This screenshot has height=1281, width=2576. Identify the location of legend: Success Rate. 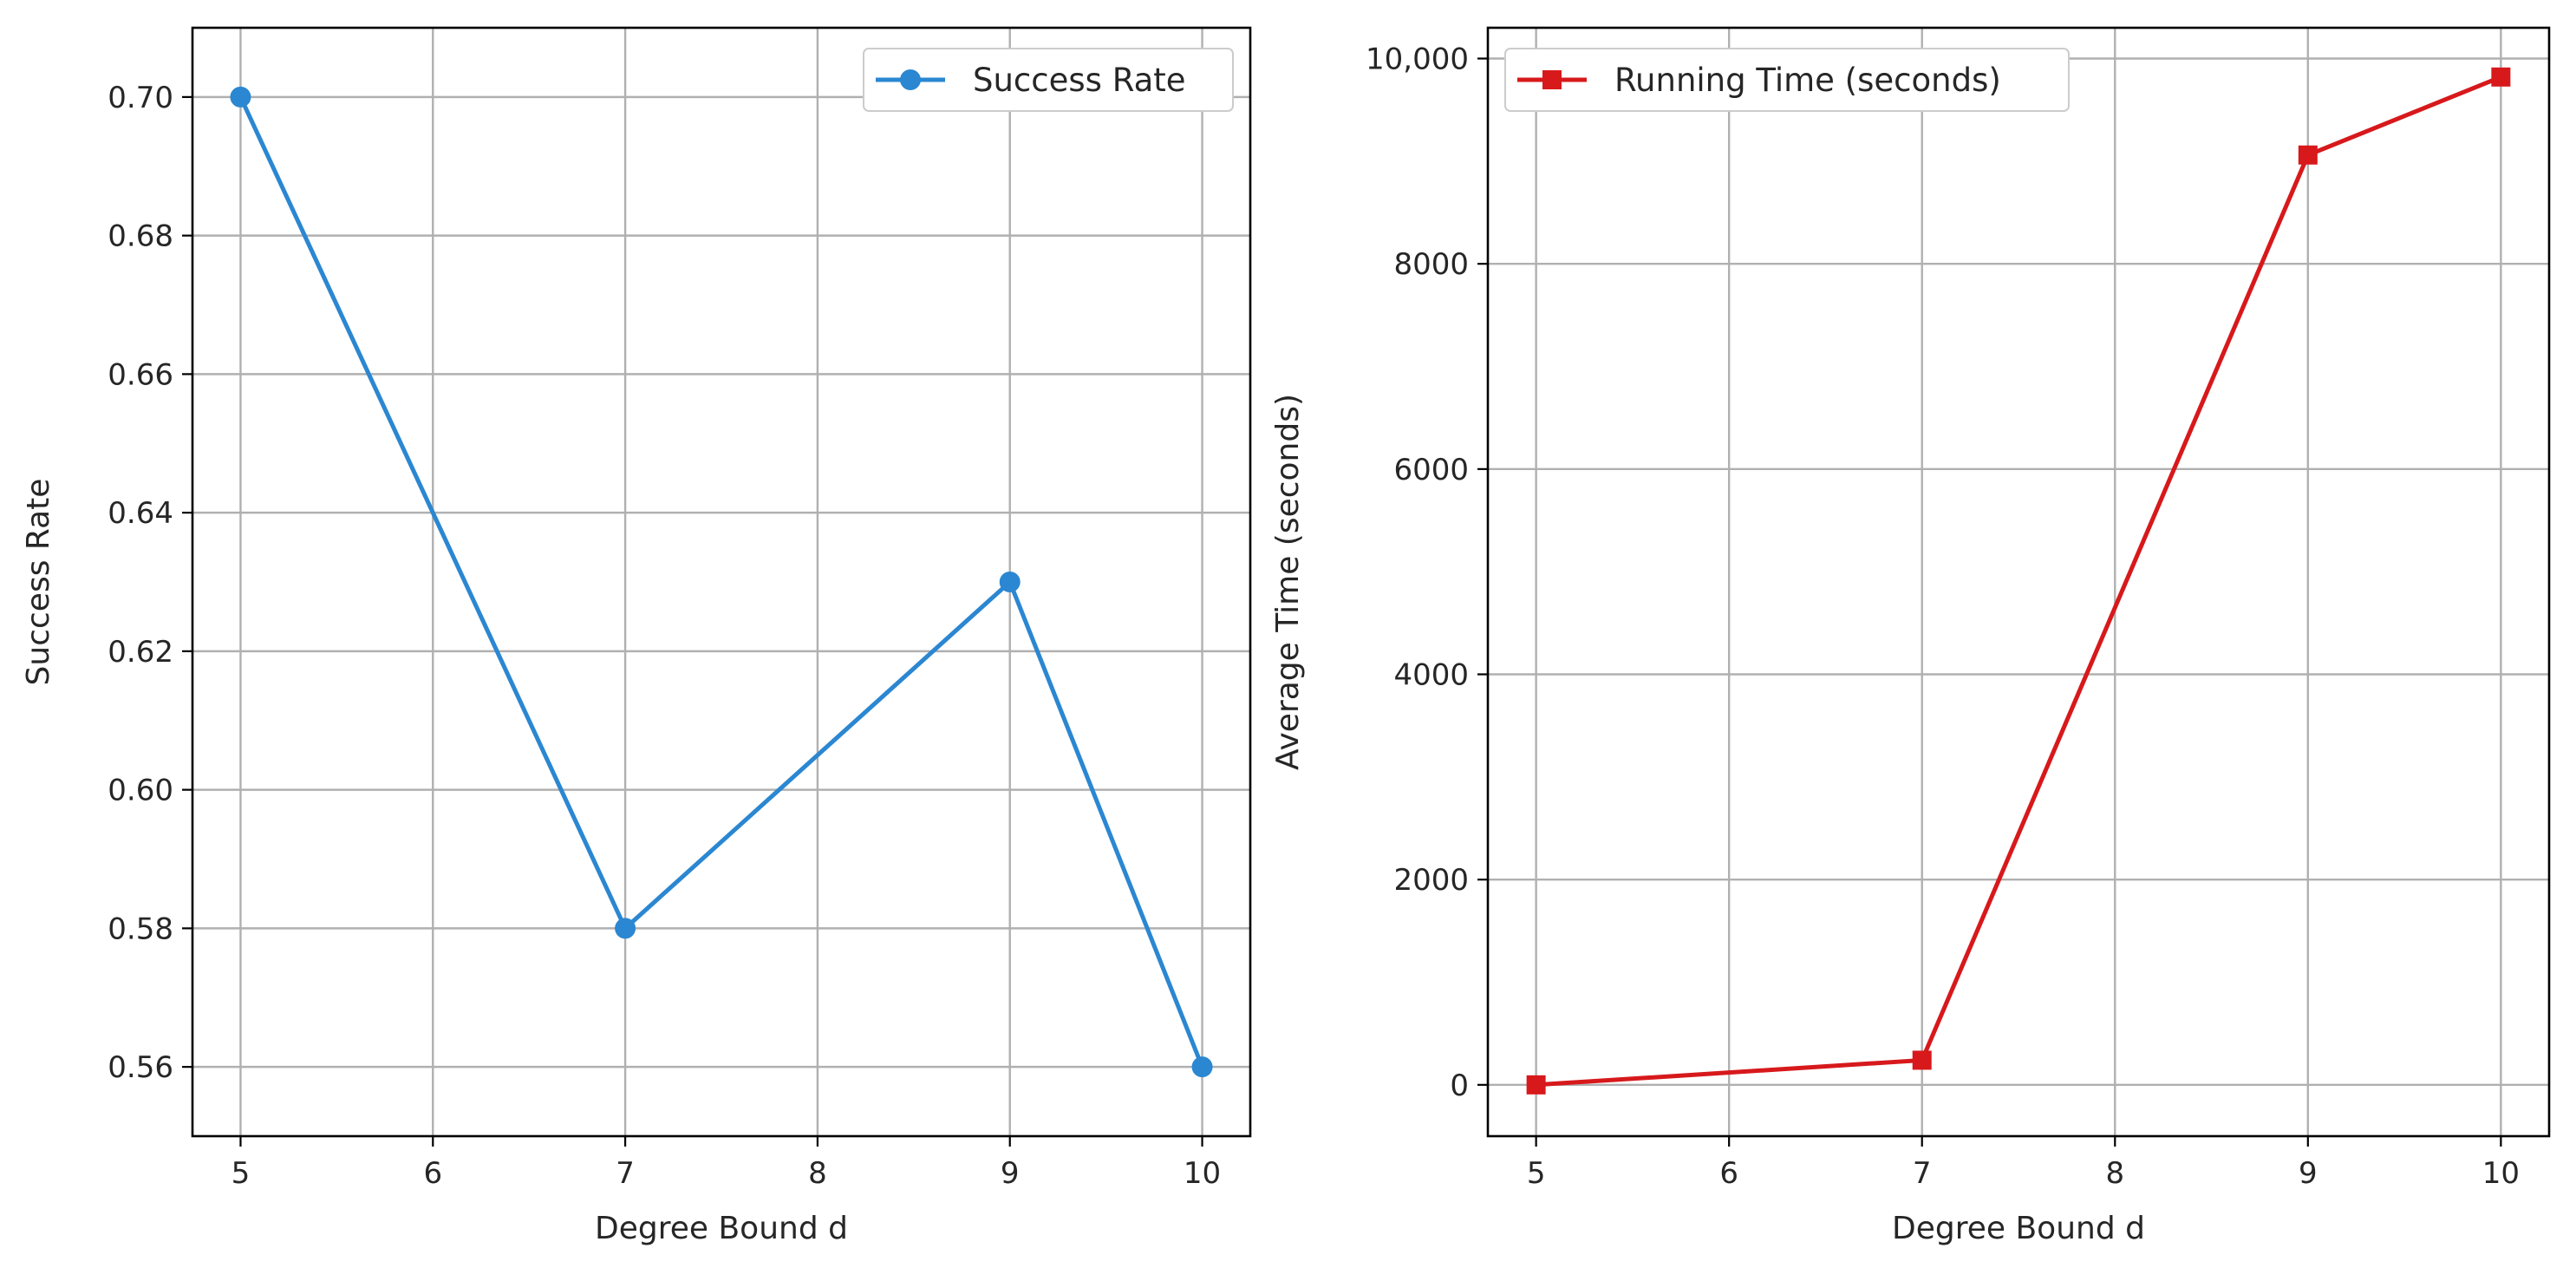
(1048, 80).